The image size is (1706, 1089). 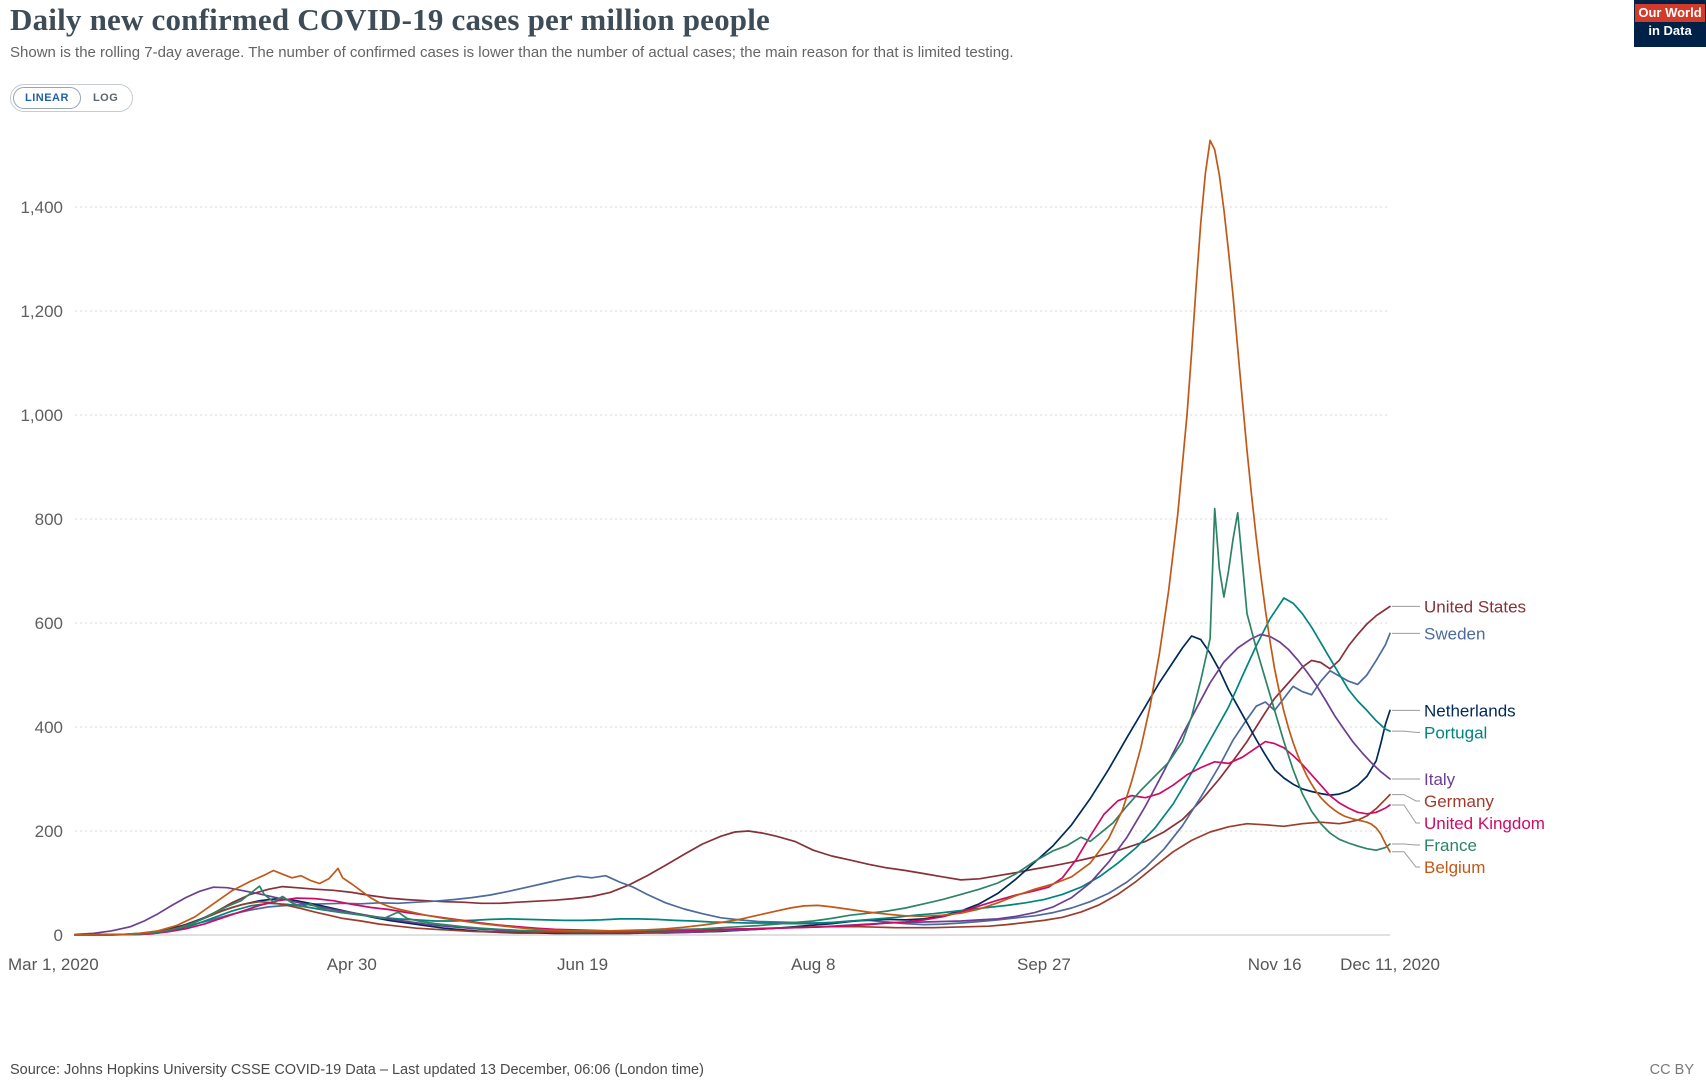 What do you see at coordinates (1454, 867) in the screenshot?
I see `series-label-belgium: Belgium` at bounding box center [1454, 867].